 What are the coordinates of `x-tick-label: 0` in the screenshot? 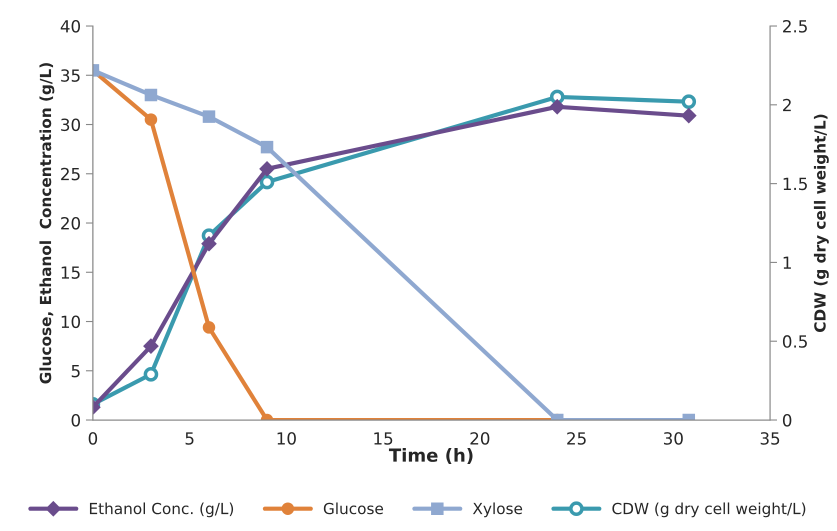 It's located at (93, 438).